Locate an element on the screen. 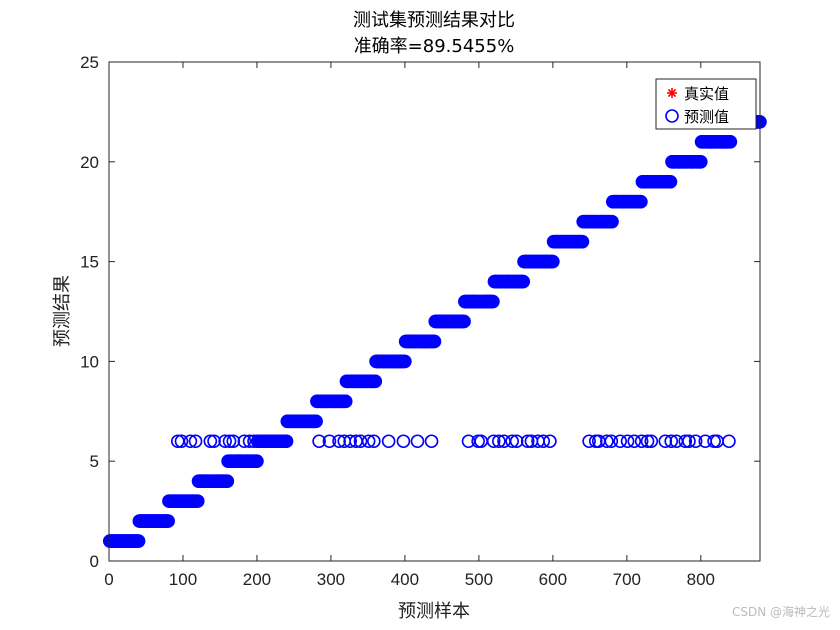 The image size is (840, 630). y-tick-label: 5 is located at coordinates (94, 461).